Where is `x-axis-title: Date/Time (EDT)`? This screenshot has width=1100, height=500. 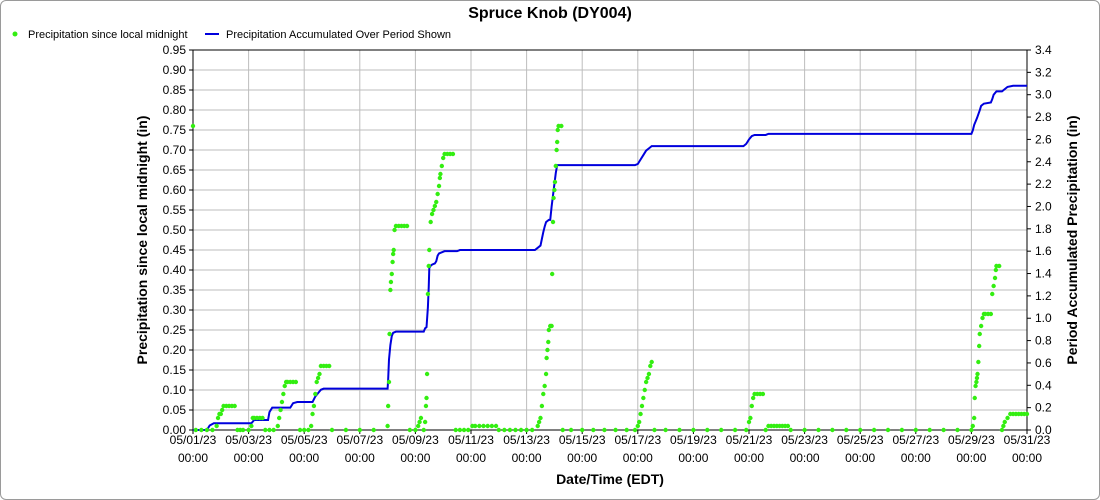 x-axis-title: Date/Time (EDT) is located at coordinates (610, 479).